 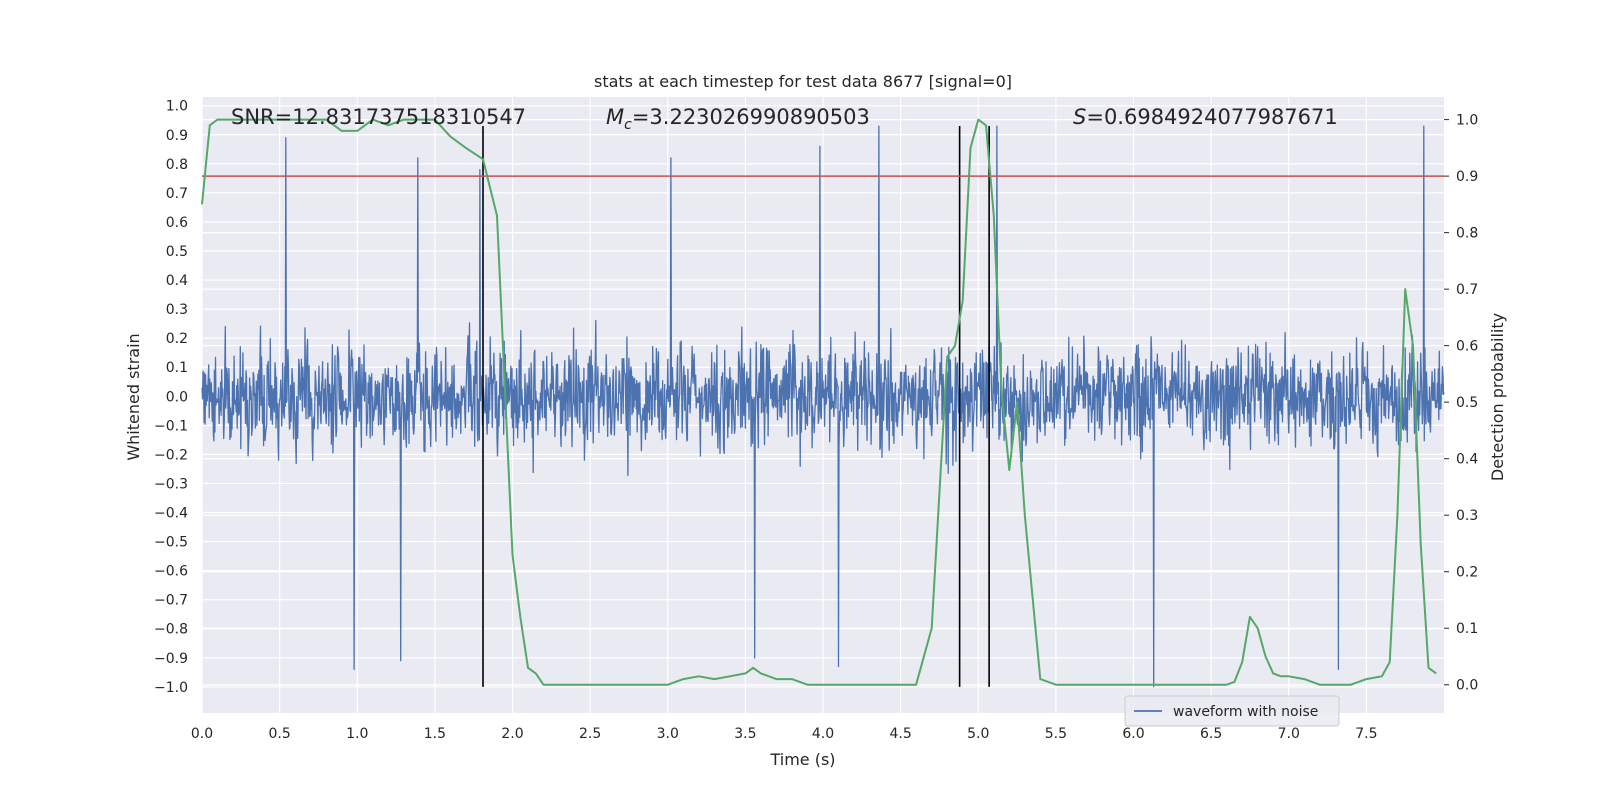 What do you see at coordinates (177, 223) in the screenshot?
I see `left-tick-label: 0.6` at bounding box center [177, 223].